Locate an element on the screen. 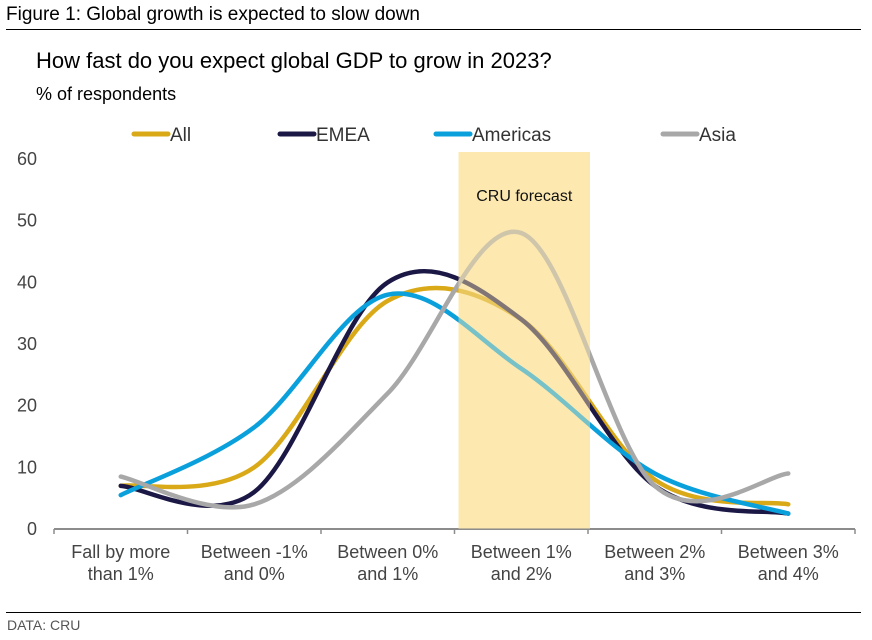 The width and height of the screenshot is (872, 640). legend-label-all: All is located at coordinates (180, 135).